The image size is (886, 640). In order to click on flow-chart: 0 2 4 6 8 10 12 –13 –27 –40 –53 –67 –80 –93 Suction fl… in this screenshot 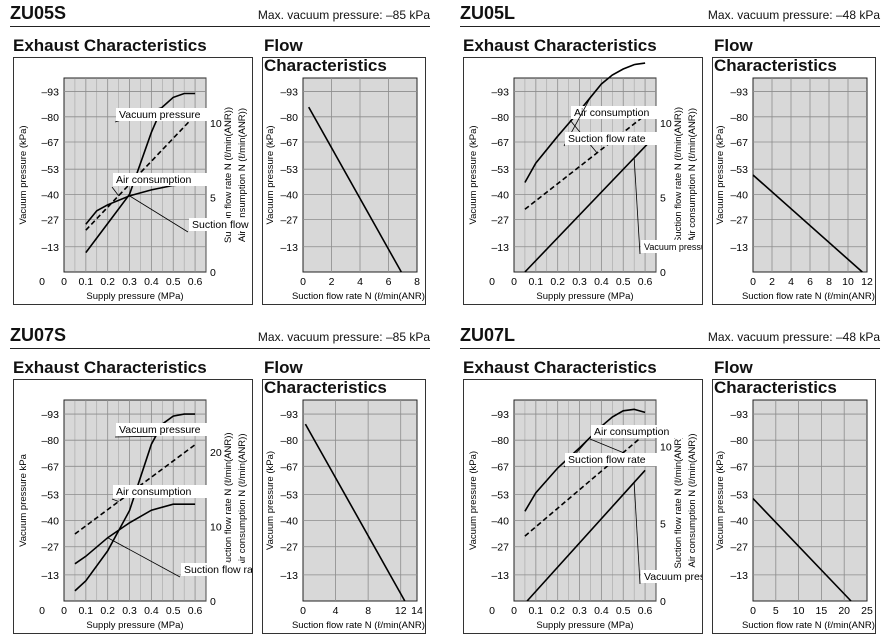, I will do `click(796, 189)`.